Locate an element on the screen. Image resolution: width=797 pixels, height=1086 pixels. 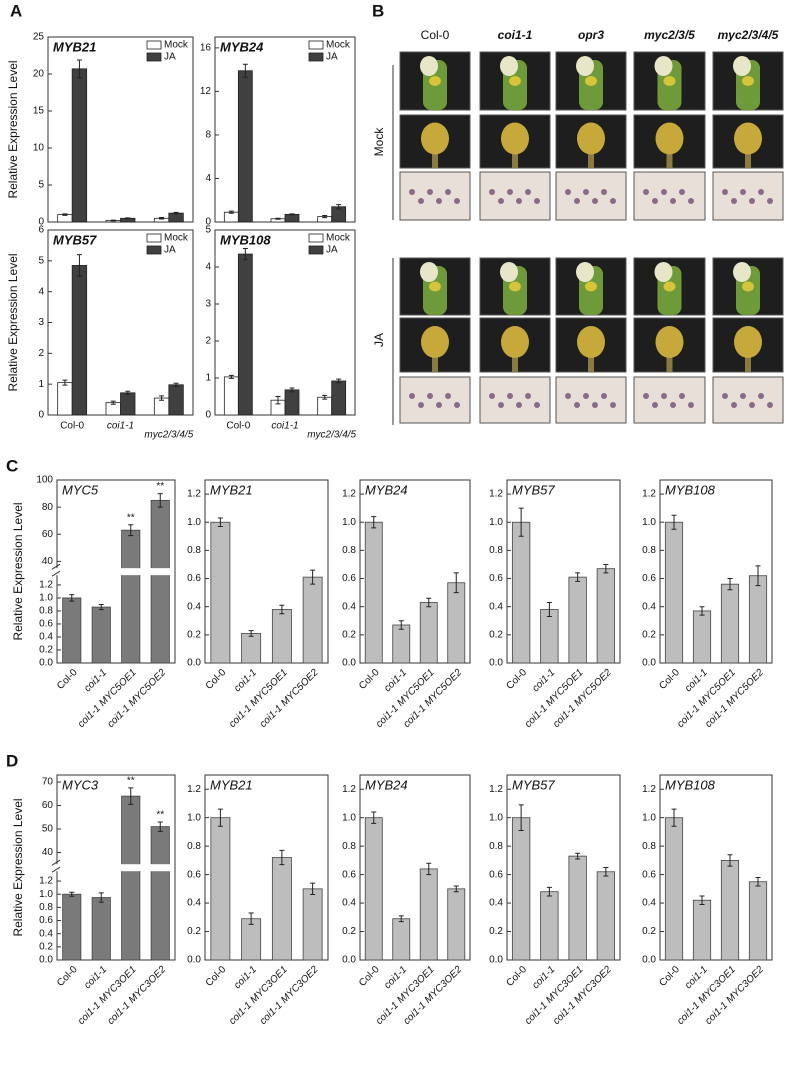
y-tick-label: 1 is located at coordinates (41, 384).